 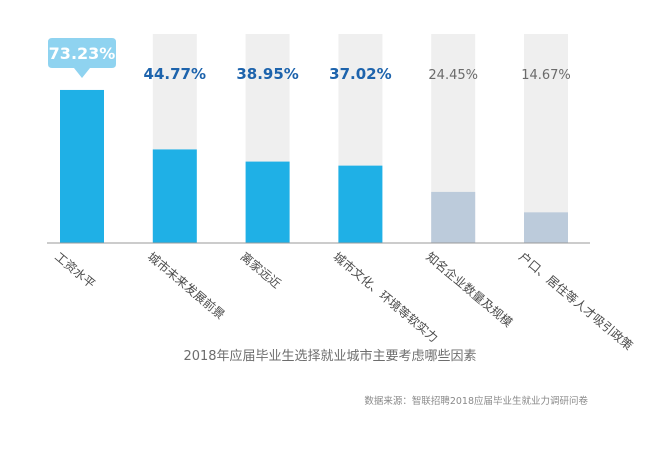 I want to click on value-label-5: 24.45%, so click(x=453, y=75).